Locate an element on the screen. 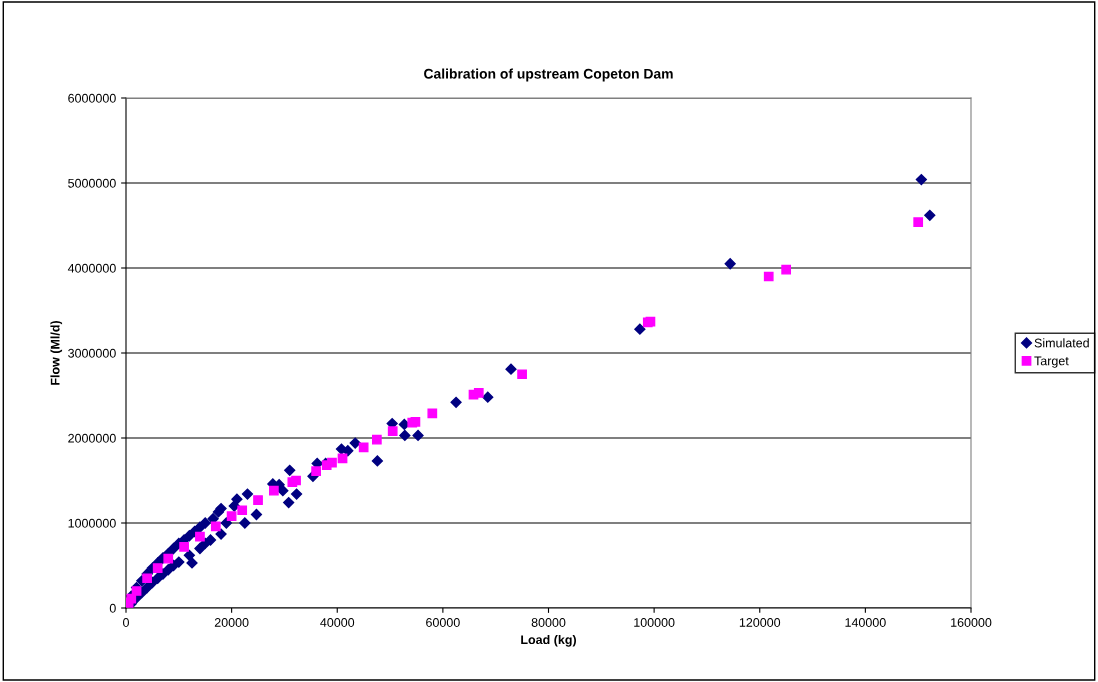  x-tick-label: 40000 is located at coordinates (337, 622).